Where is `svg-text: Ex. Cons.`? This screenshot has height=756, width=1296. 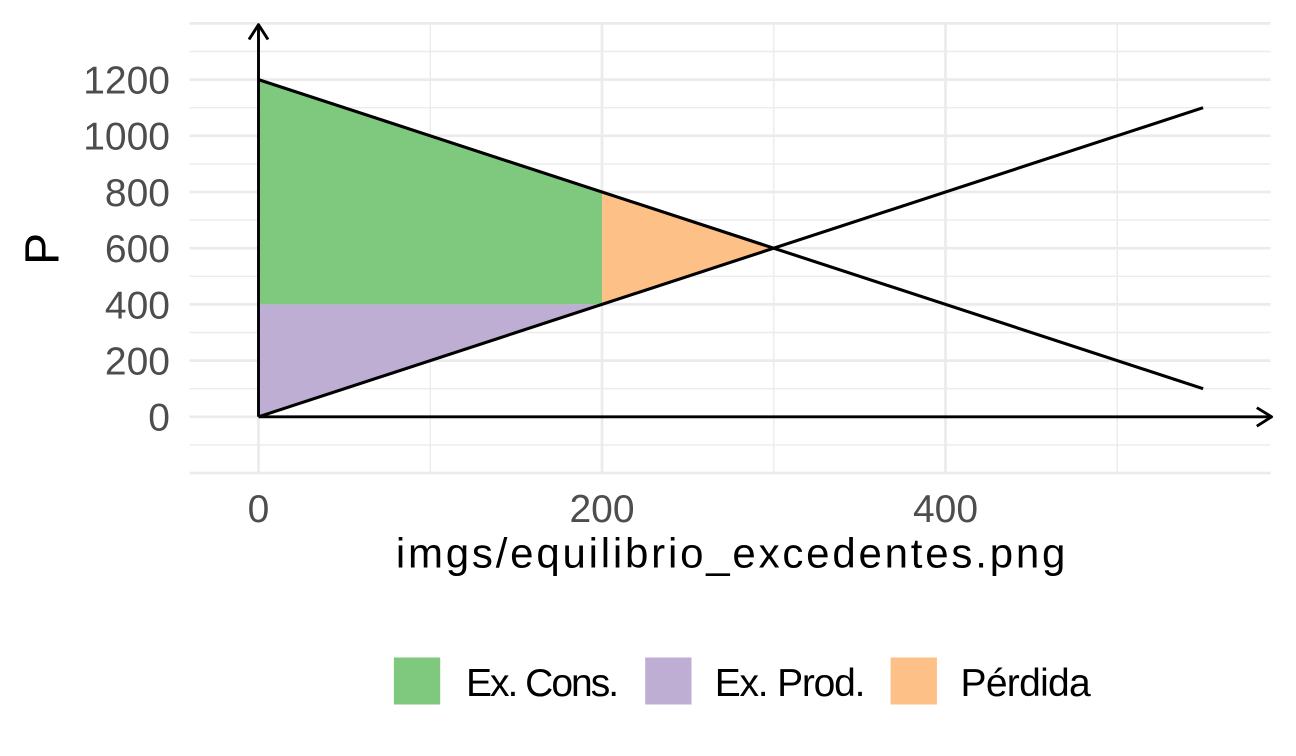 svg-text: Ex. Cons. is located at coordinates (541, 683).